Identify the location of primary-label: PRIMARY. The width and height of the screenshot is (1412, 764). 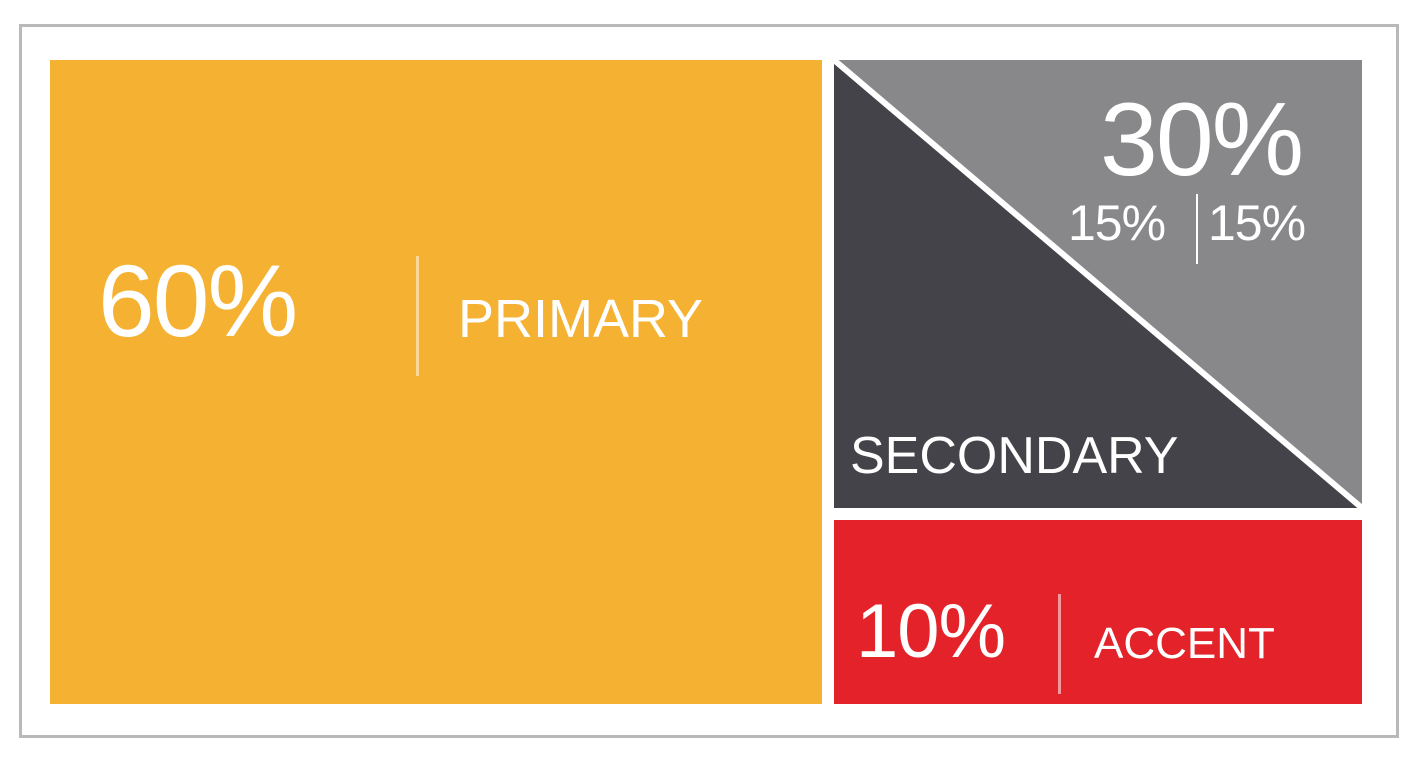
(581, 319).